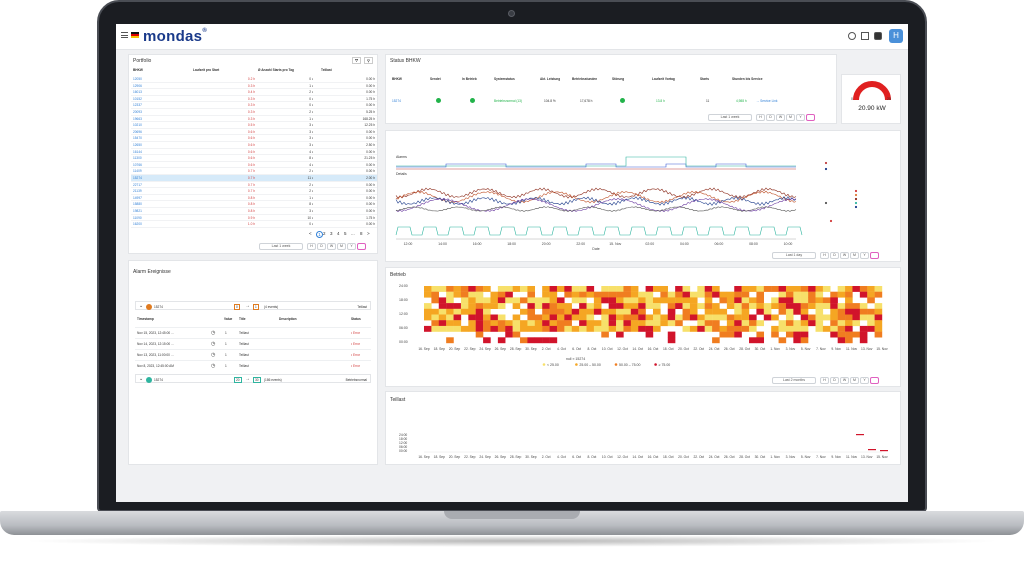  I want to click on portfolio-col-header: Laufzeit pro Start, so click(206, 70).